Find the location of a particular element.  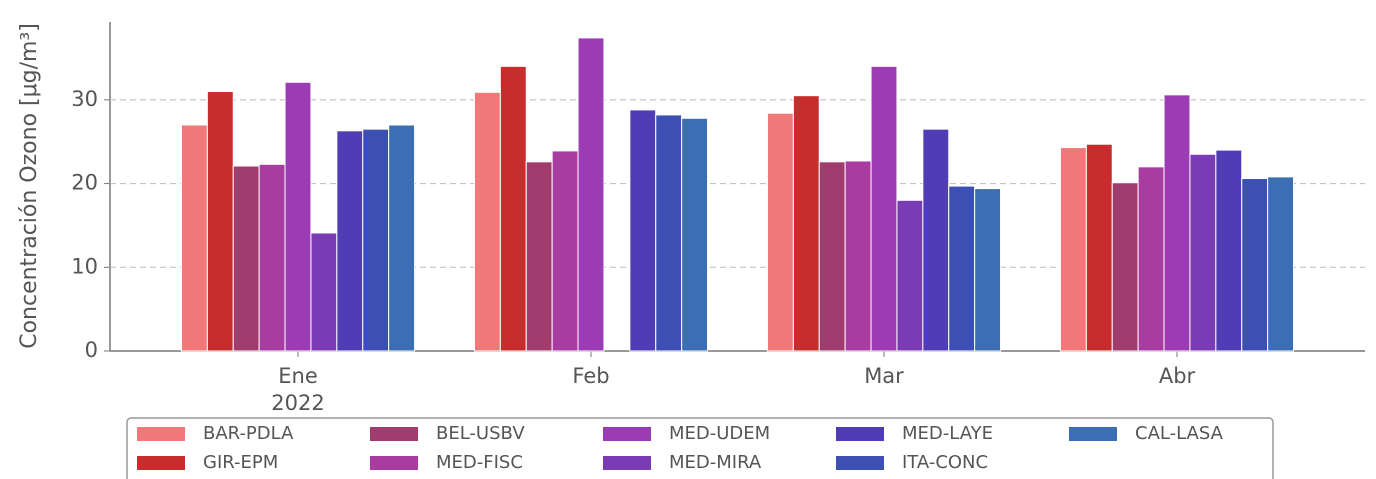

x-tick-label: Feb is located at coordinates (590, 376).